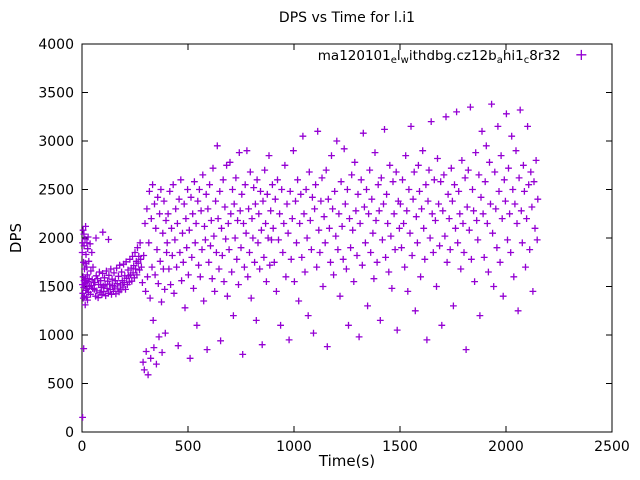 This screenshot has width=640, height=480. Describe the element at coordinates (56, 94) in the screenshot. I see `svg-text: 3500` at that location.